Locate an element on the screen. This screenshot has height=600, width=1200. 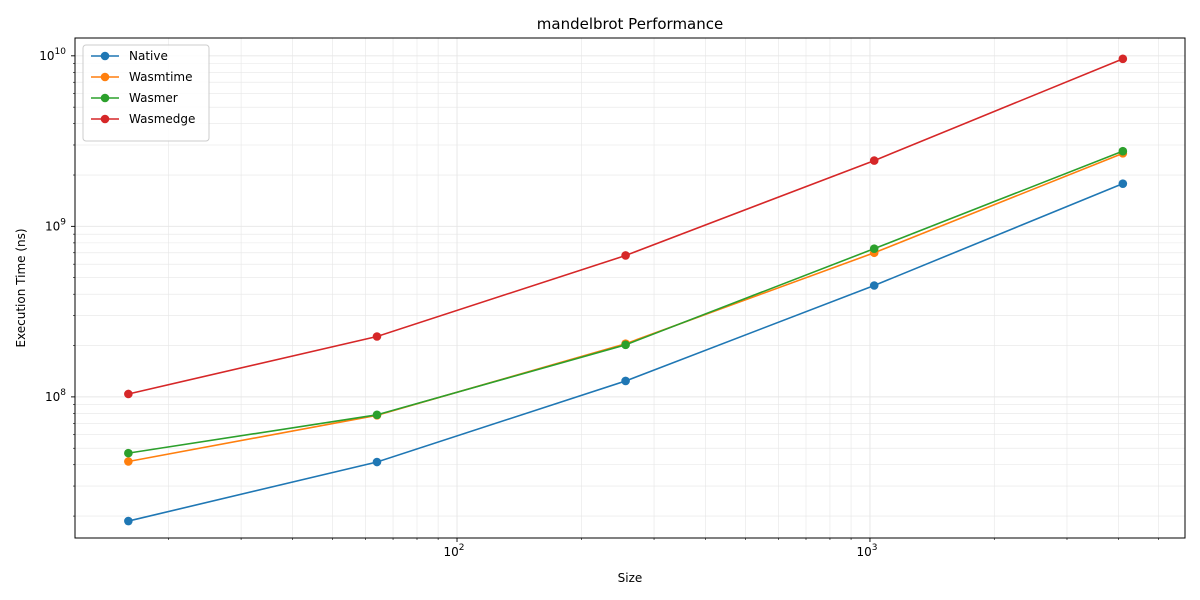
x-tick-label: 10² is located at coordinates (454, 551).